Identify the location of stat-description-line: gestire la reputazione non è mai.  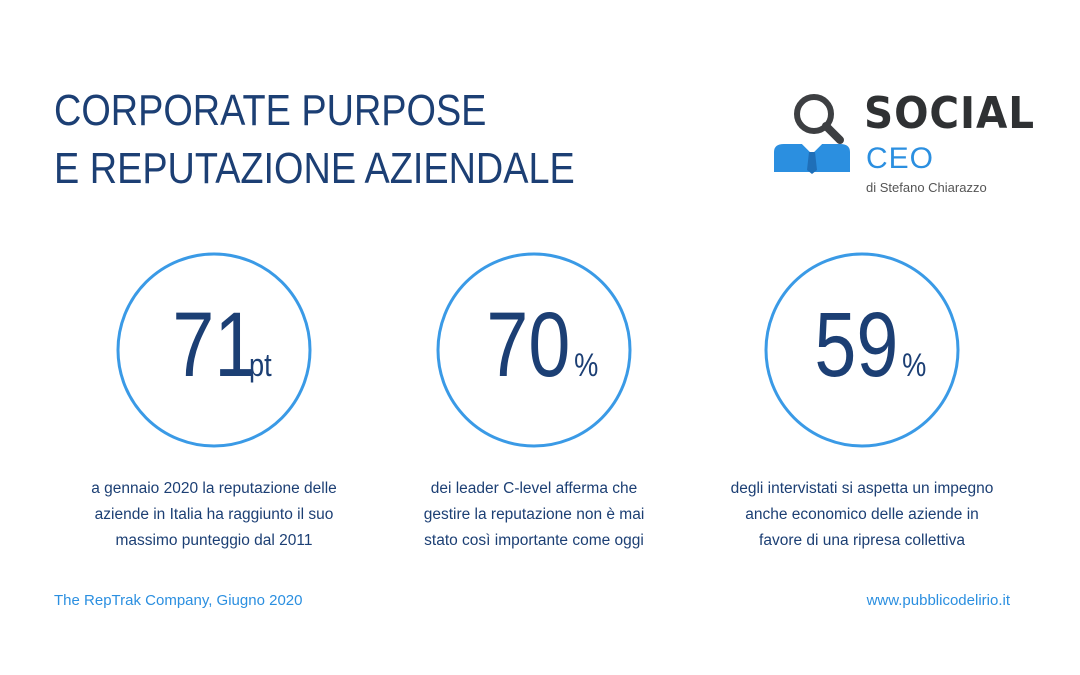
(534, 514).